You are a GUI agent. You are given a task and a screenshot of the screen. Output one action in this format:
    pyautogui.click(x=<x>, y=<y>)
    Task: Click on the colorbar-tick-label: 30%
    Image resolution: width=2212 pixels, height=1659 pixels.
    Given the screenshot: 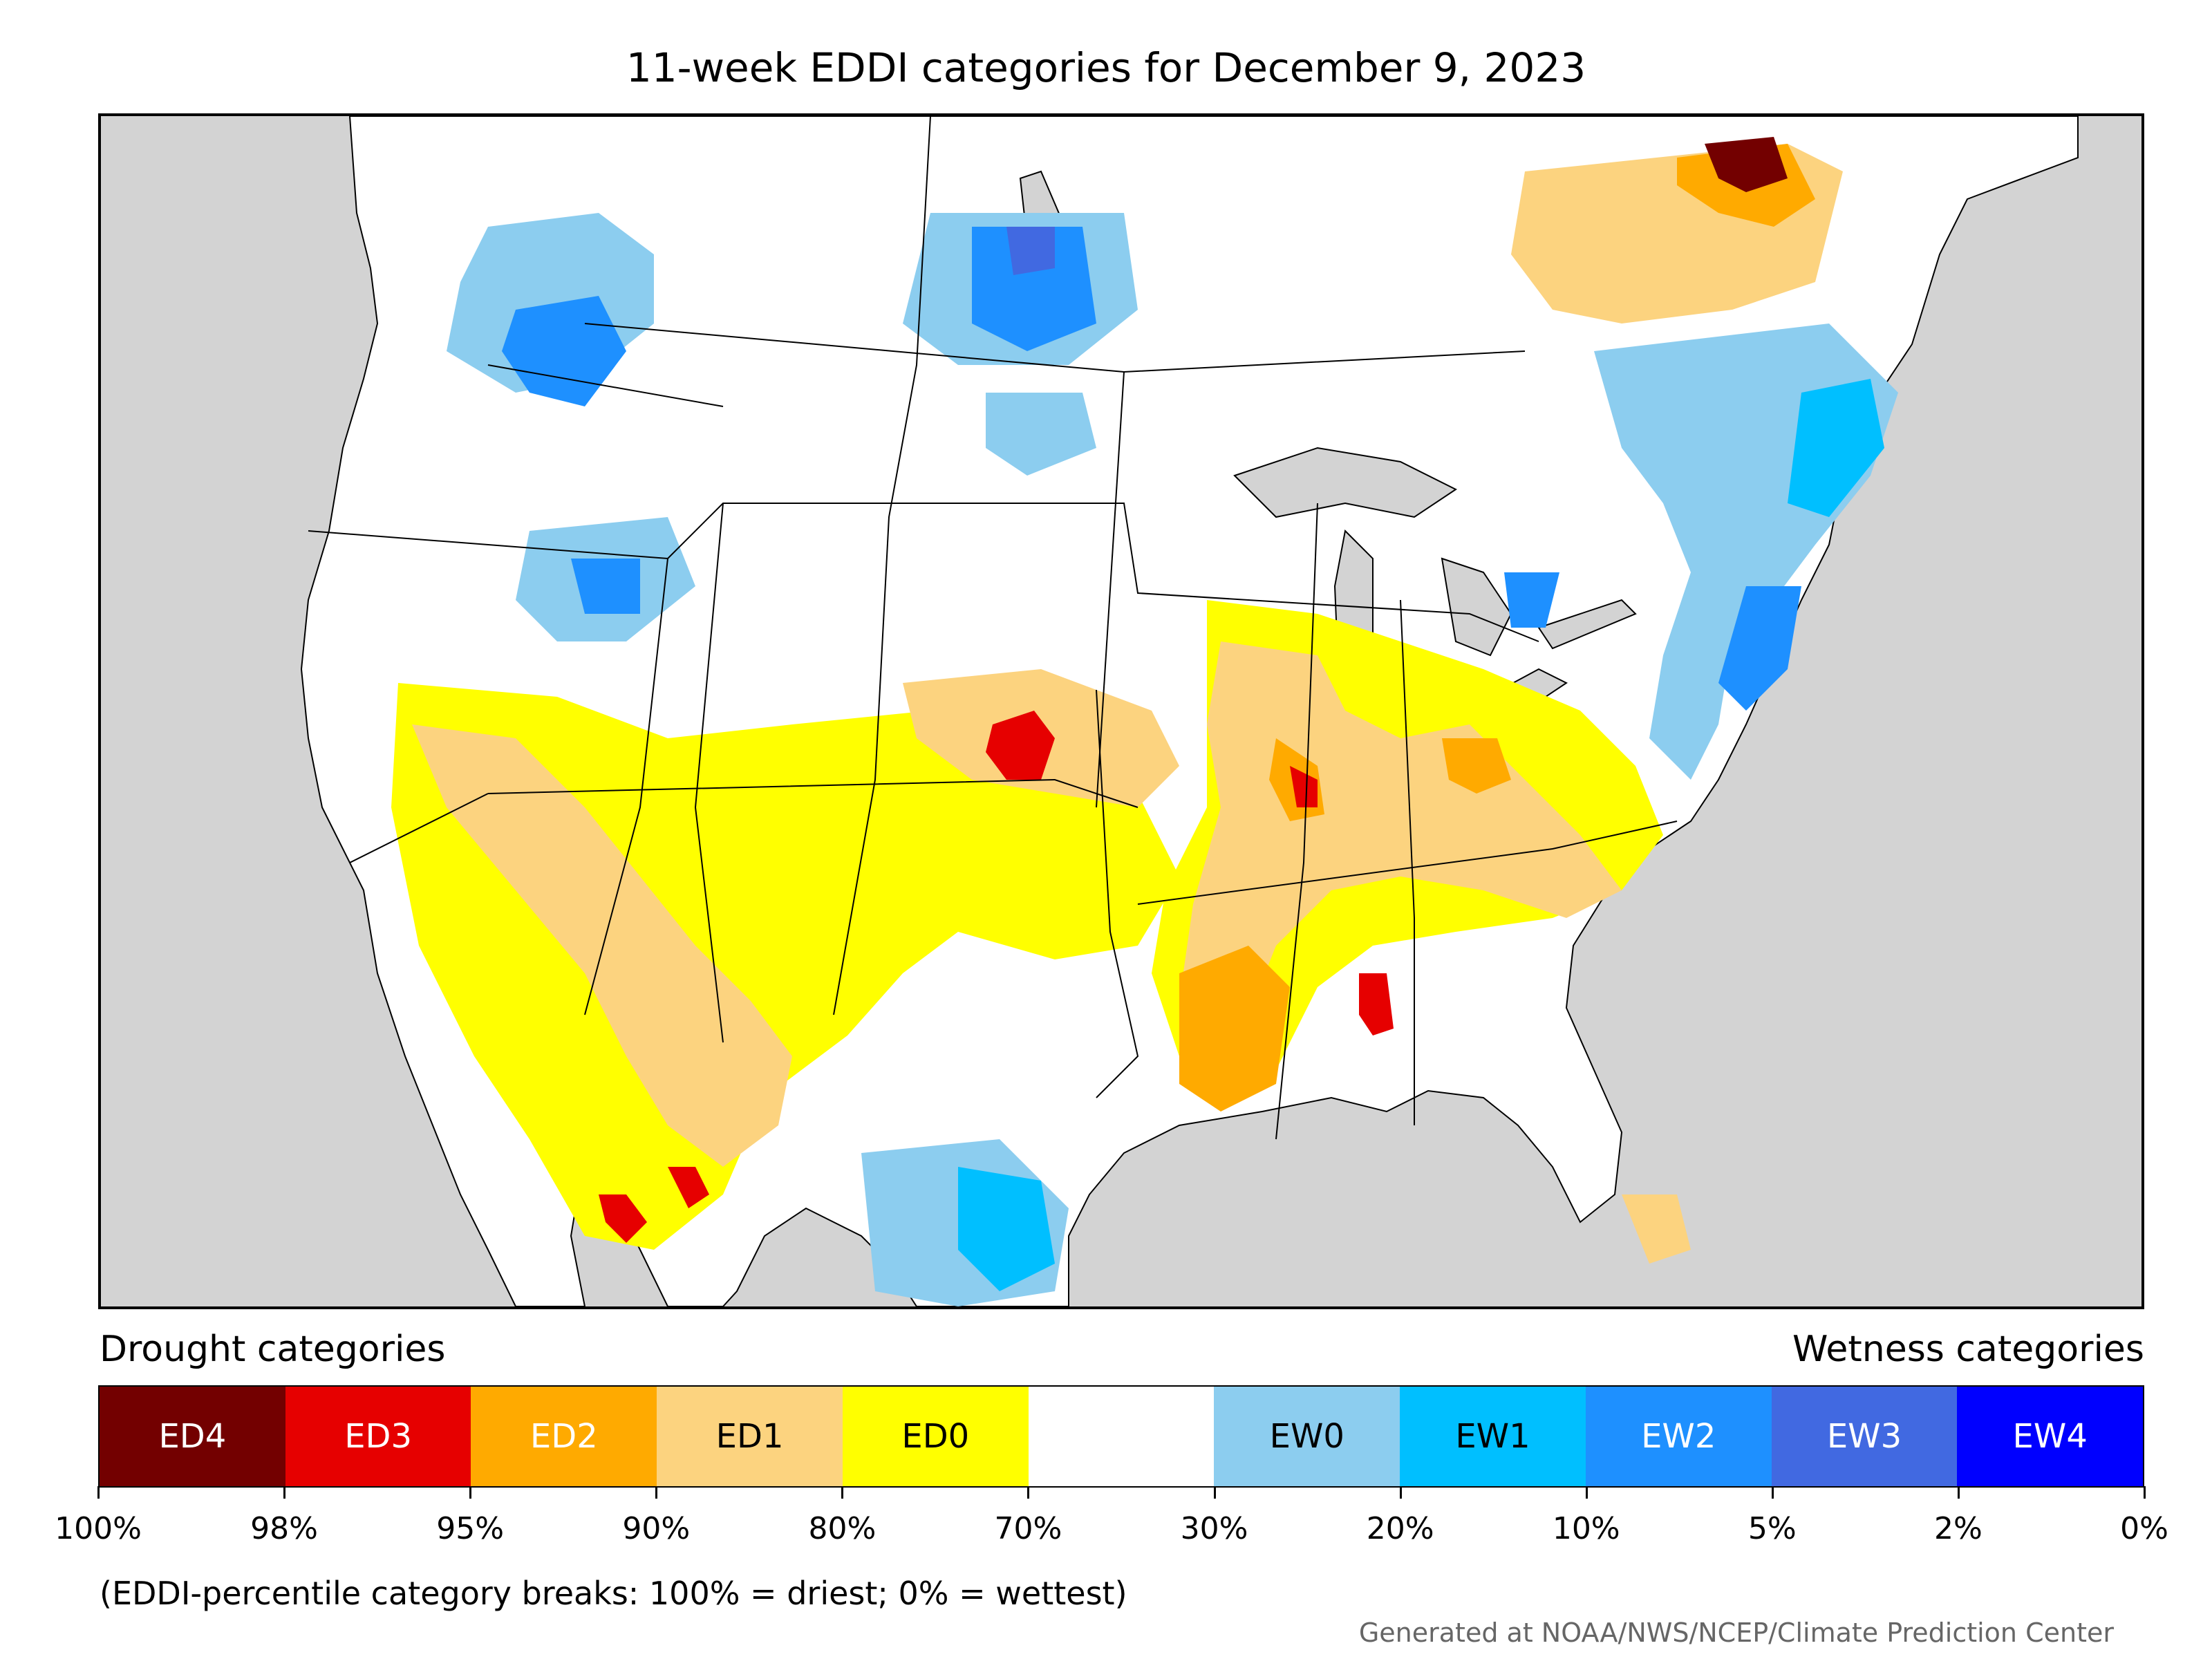 What is the action you would take?
    pyautogui.click(x=1214, y=1529)
    